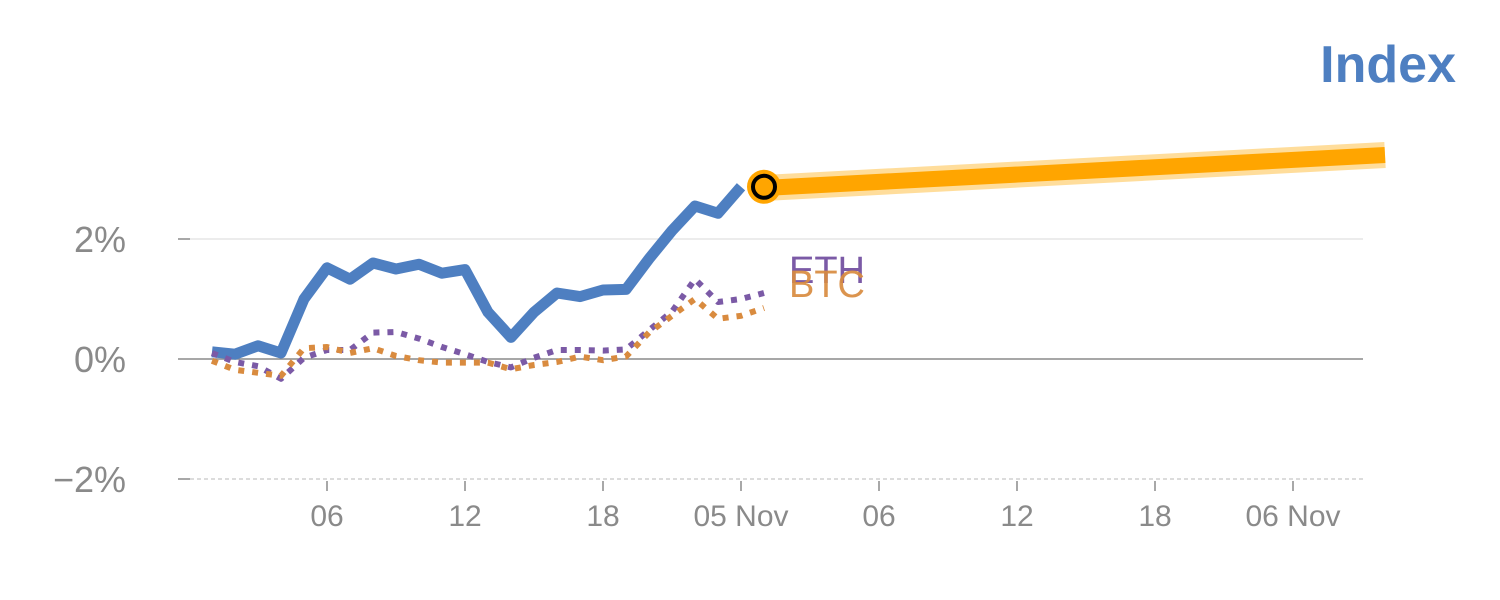 The image size is (1500, 600). I want to click on series-label-eth: ETH, so click(827, 271).